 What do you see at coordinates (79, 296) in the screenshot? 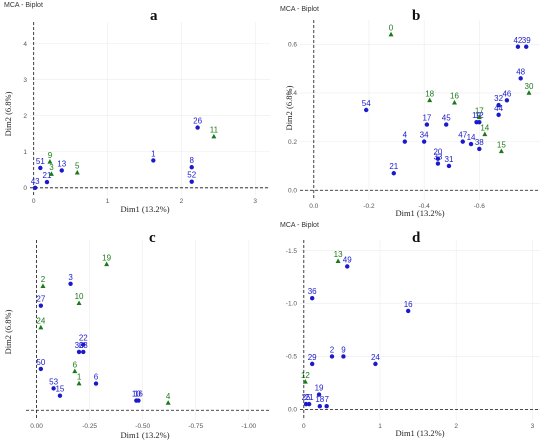
I see `point-label: 10` at bounding box center [79, 296].